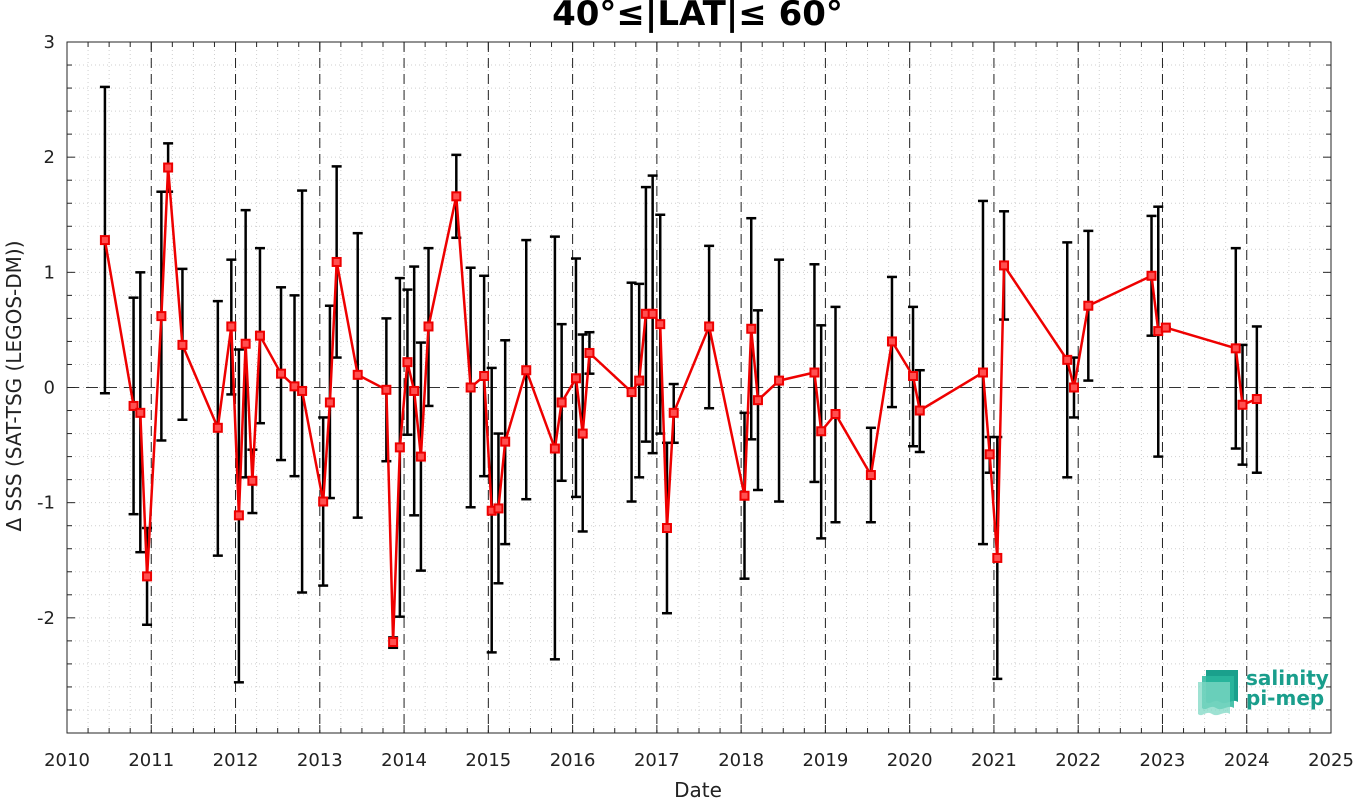  I want to click on salinity-pi-mep-logo: salinity pi-mep, so click(1266, 693).